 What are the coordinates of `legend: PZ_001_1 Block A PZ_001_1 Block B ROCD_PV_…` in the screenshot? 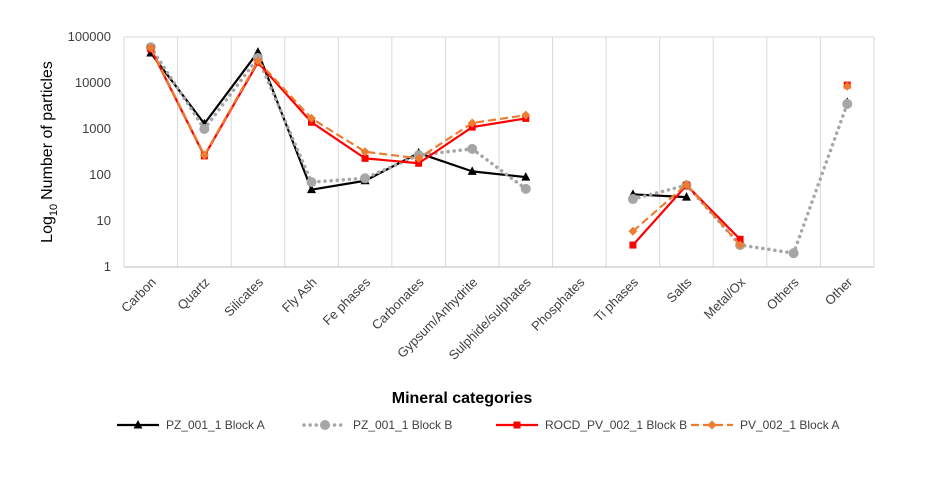 It's located at (478, 425).